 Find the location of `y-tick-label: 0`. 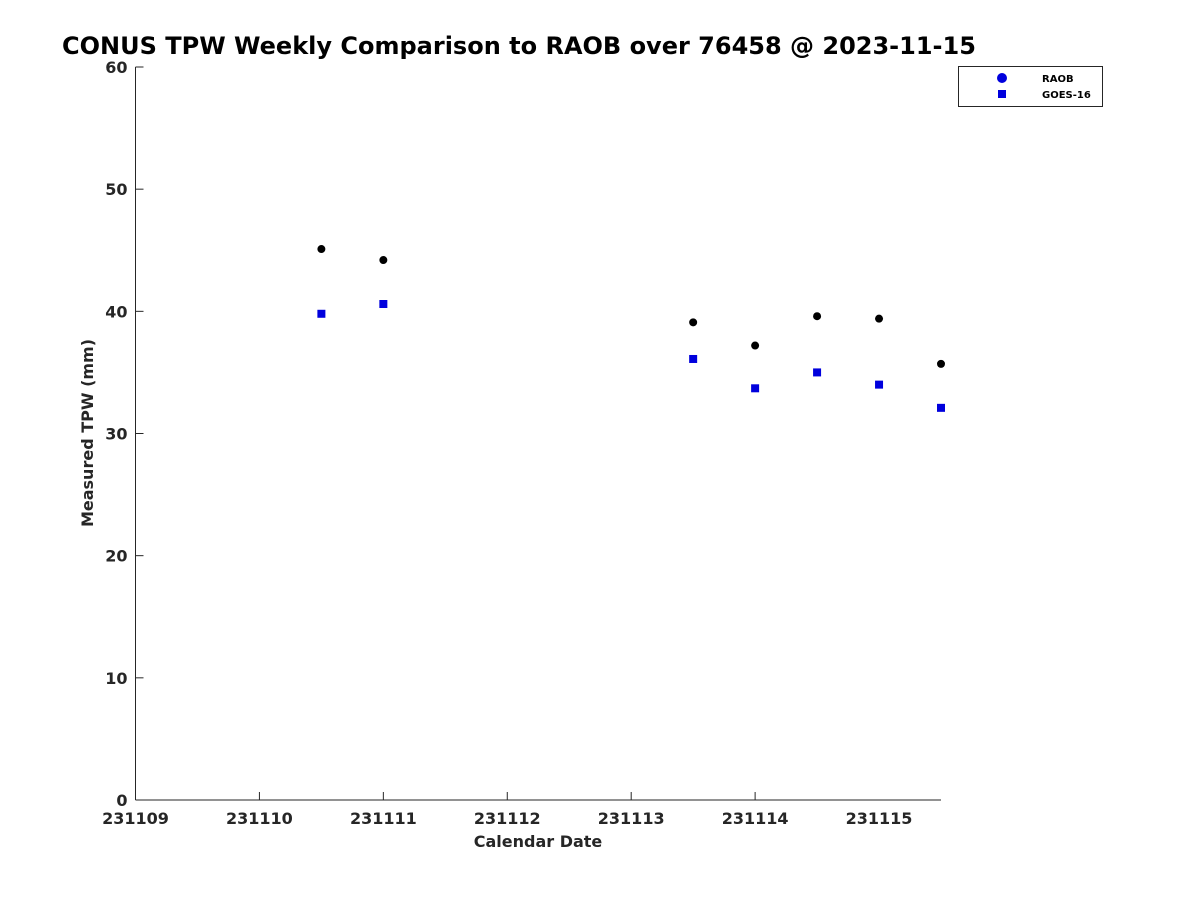

y-tick-label: 0 is located at coordinates (121, 800).